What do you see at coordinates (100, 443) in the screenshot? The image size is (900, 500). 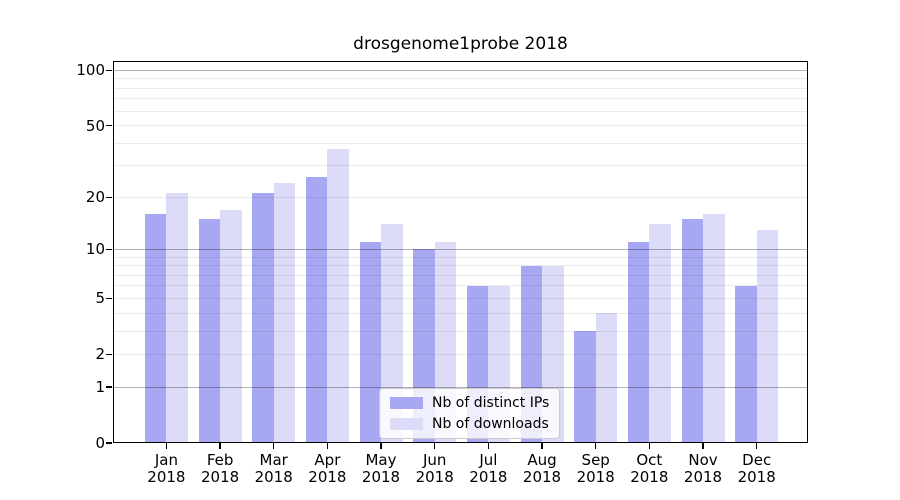 I see `y-tick-label-0: 0` at bounding box center [100, 443].